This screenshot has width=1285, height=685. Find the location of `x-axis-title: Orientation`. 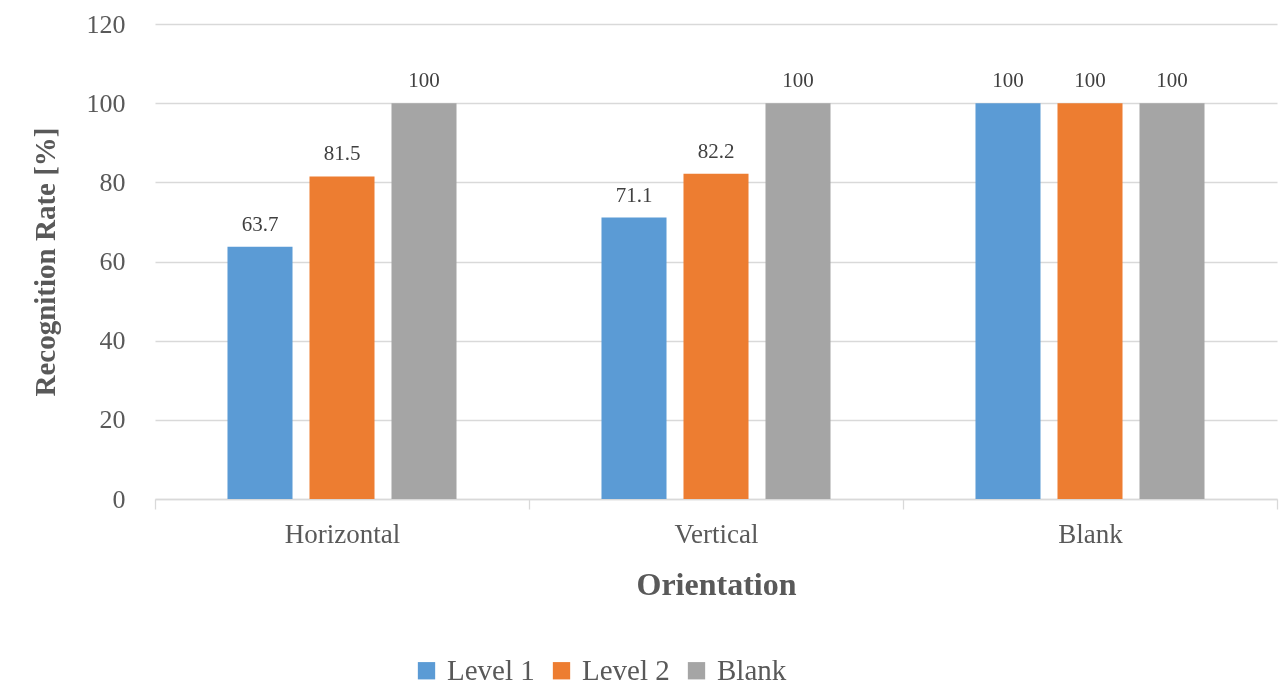

x-axis-title: Orientation is located at coordinates (716, 583).